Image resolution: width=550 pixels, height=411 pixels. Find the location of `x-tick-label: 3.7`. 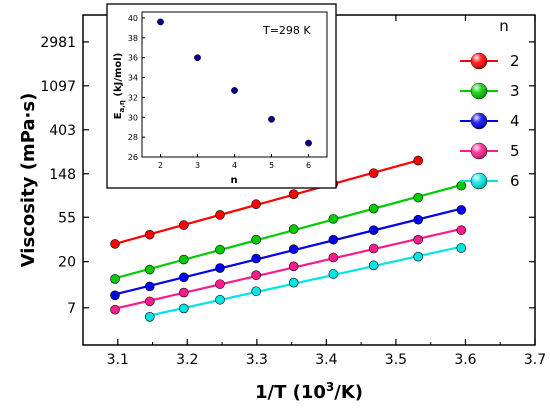

x-tick-label: 3.7 is located at coordinates (535, 360).